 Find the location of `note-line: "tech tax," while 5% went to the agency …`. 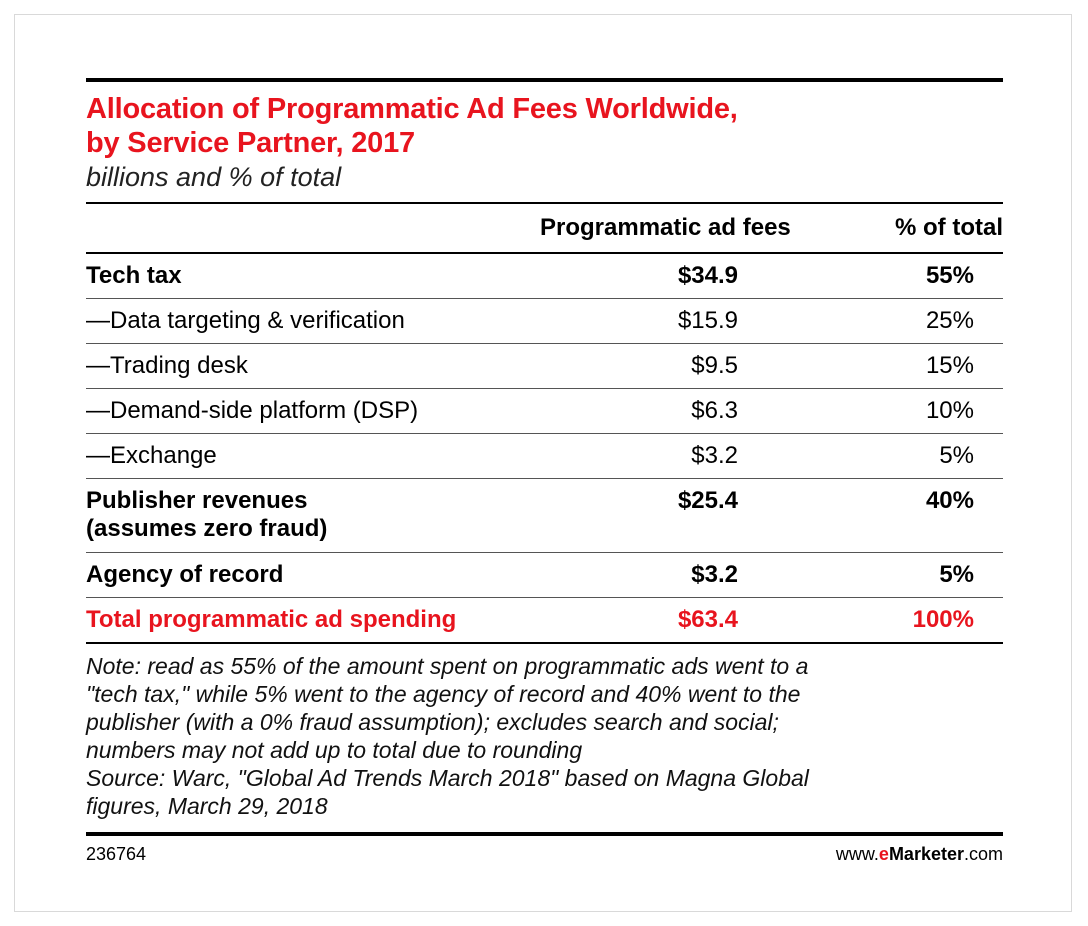

note-line: "tech tax," while 5% went to the agency … is located at coordinates (443, 694).